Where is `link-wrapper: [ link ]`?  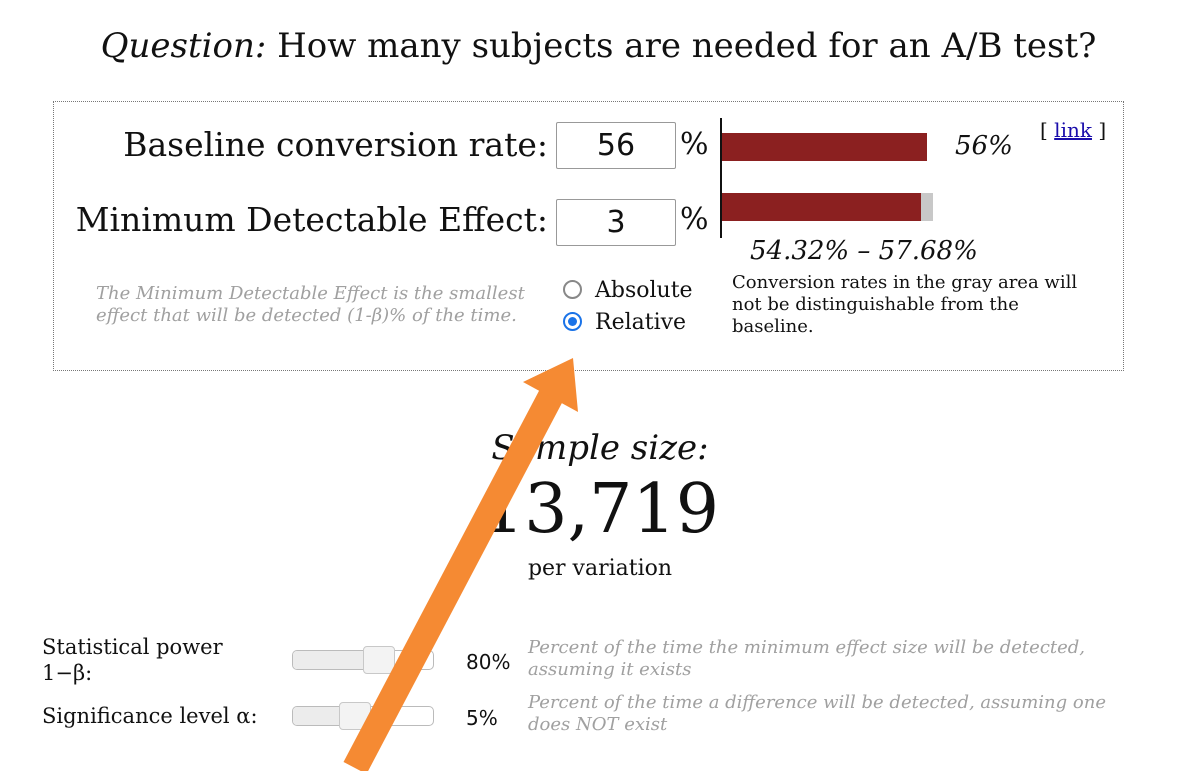 link-wrapper: [ link ] is located at coordinates (1073, 130).